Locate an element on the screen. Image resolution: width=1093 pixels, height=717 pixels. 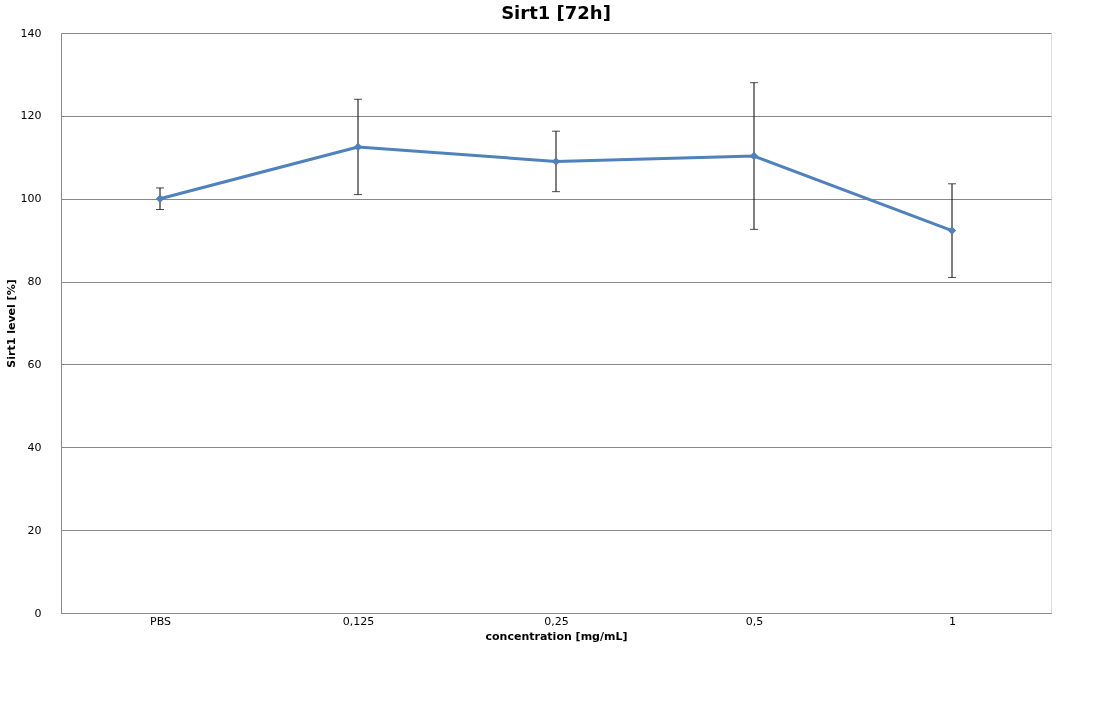
y-tick-label: 80 is located at coordinates (34, 282).